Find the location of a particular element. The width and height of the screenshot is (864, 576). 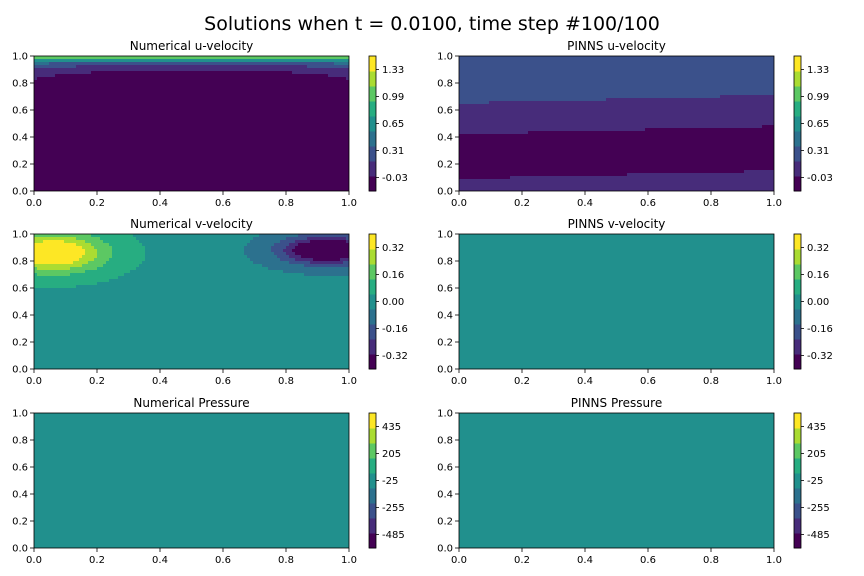

colorbar-tick-label: 435 is located at coordinates (391, 427).